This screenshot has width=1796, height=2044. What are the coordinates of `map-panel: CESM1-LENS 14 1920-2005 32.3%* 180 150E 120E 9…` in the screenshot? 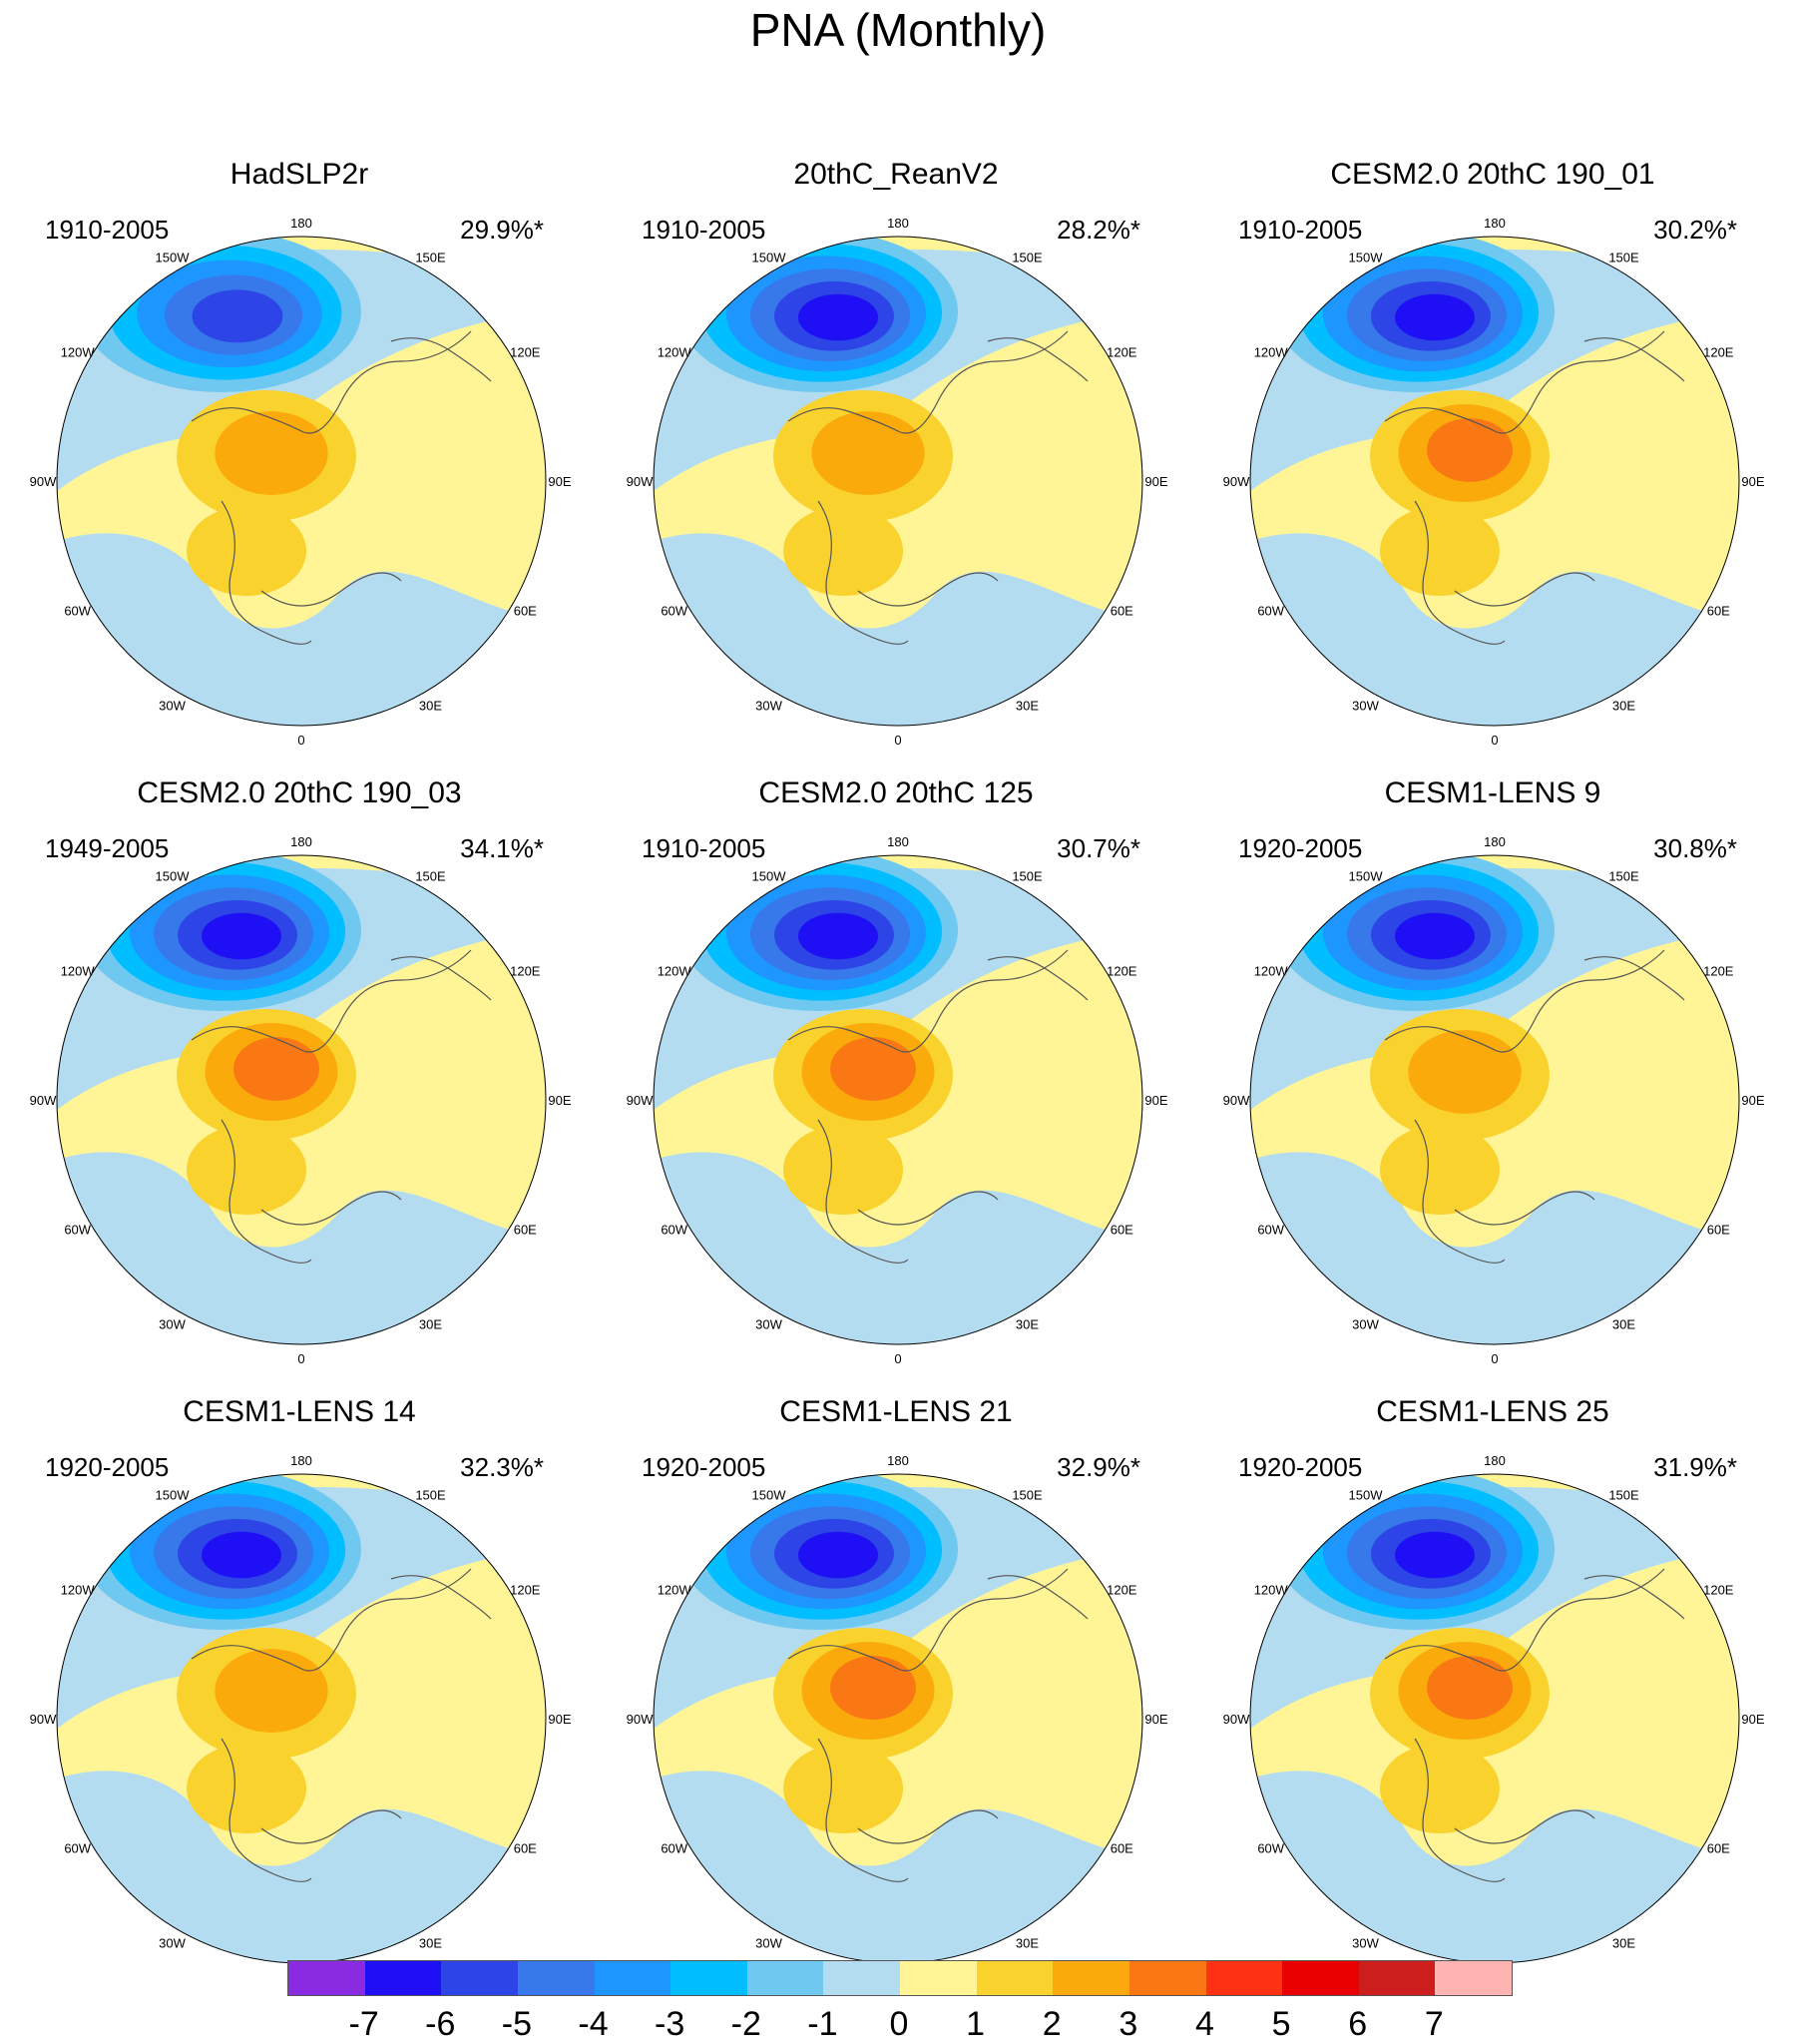 It's located at (299, 1643).